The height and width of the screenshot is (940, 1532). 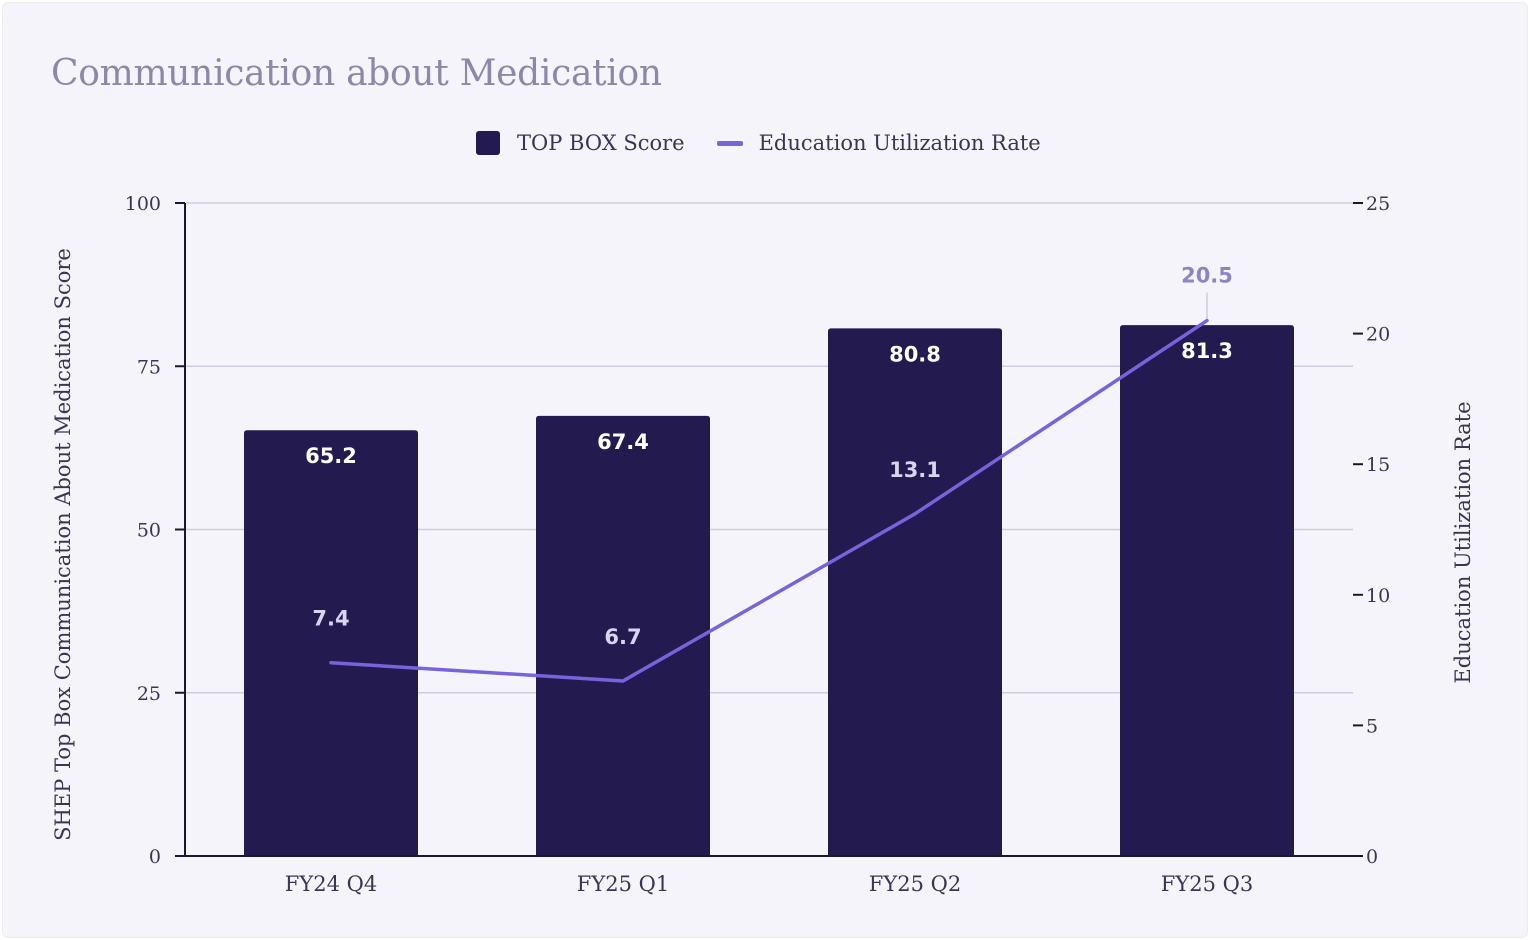 I want to click on legend-swatch-line, so click(x=729, y=143).